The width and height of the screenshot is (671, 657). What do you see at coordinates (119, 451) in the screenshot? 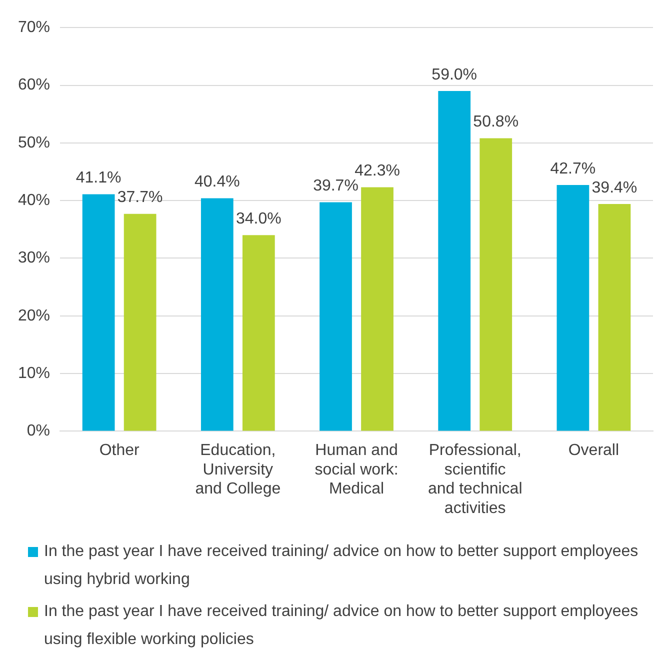
I see `x-tick-label: Other` at bounding box center [119, 451].